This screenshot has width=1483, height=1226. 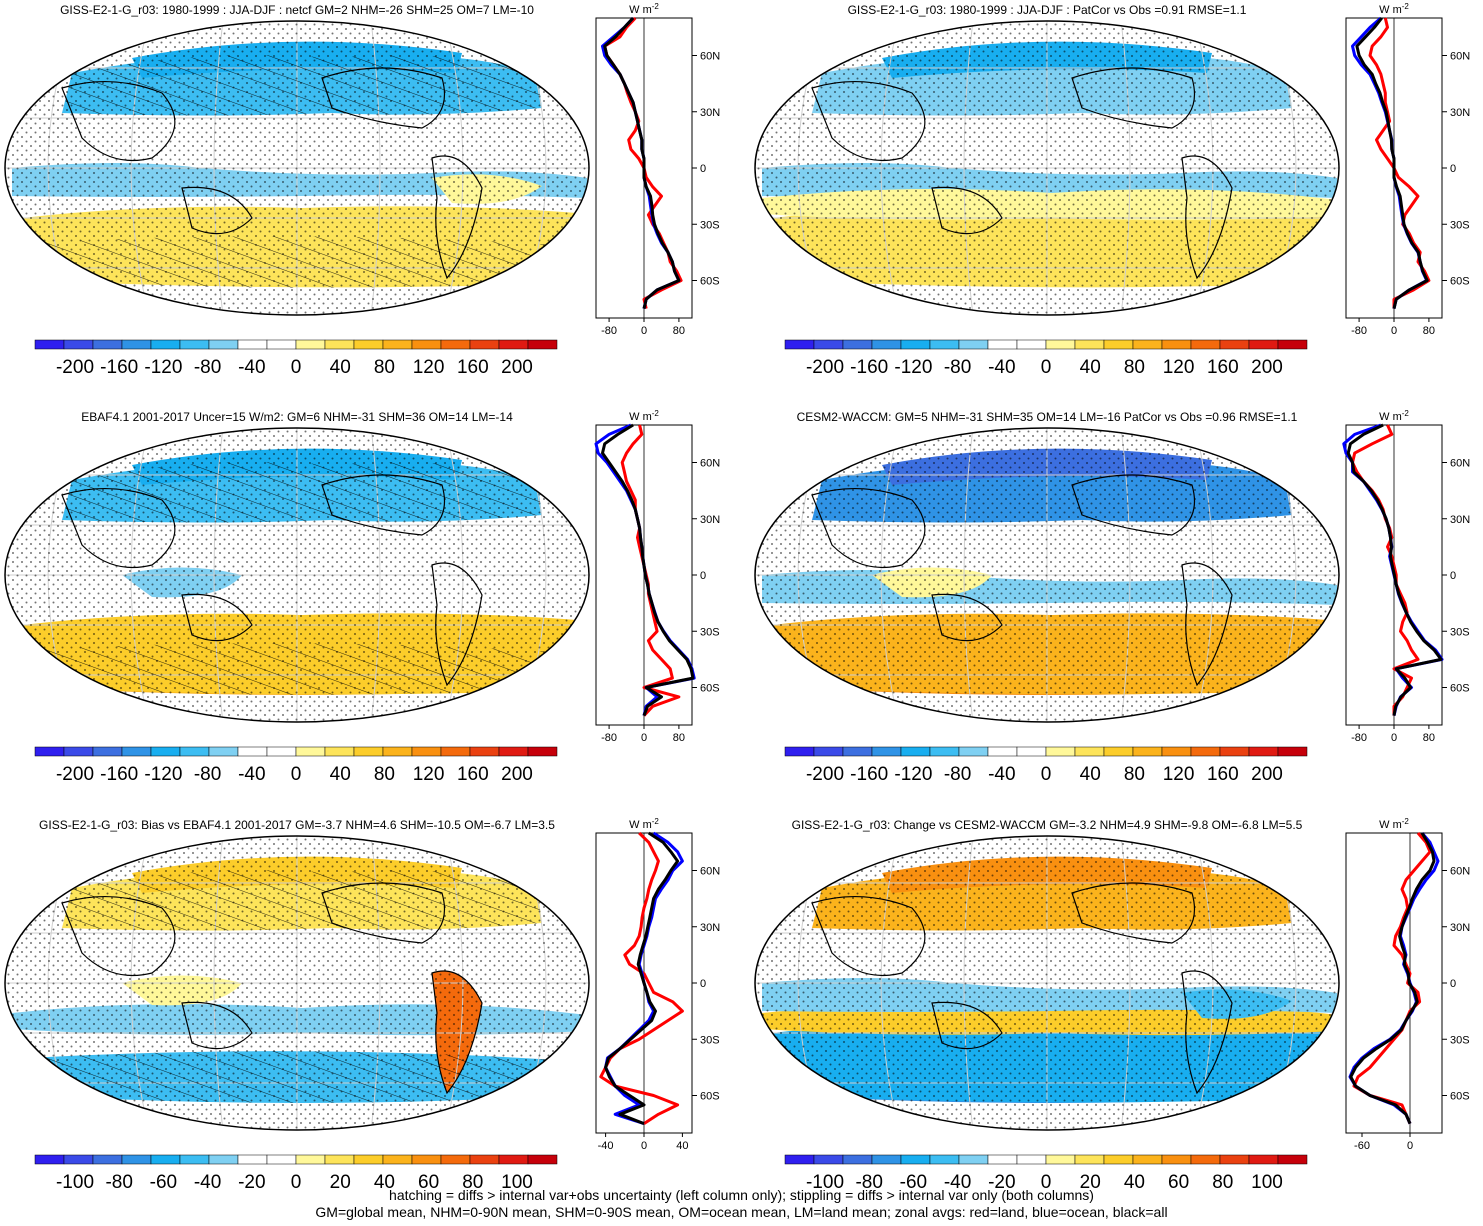 I want to click on colorbar-label: 100, so click(x=1267, y=1182).